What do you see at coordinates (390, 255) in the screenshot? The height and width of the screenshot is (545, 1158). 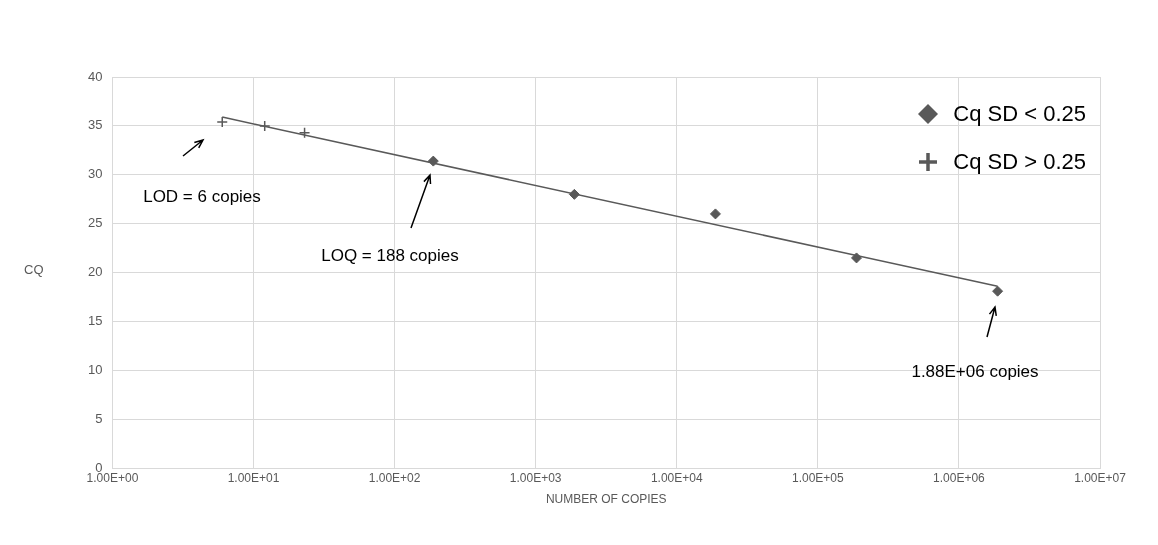 I see `annotation: LOQ = 188 copies` at bounding box center [390, 255].